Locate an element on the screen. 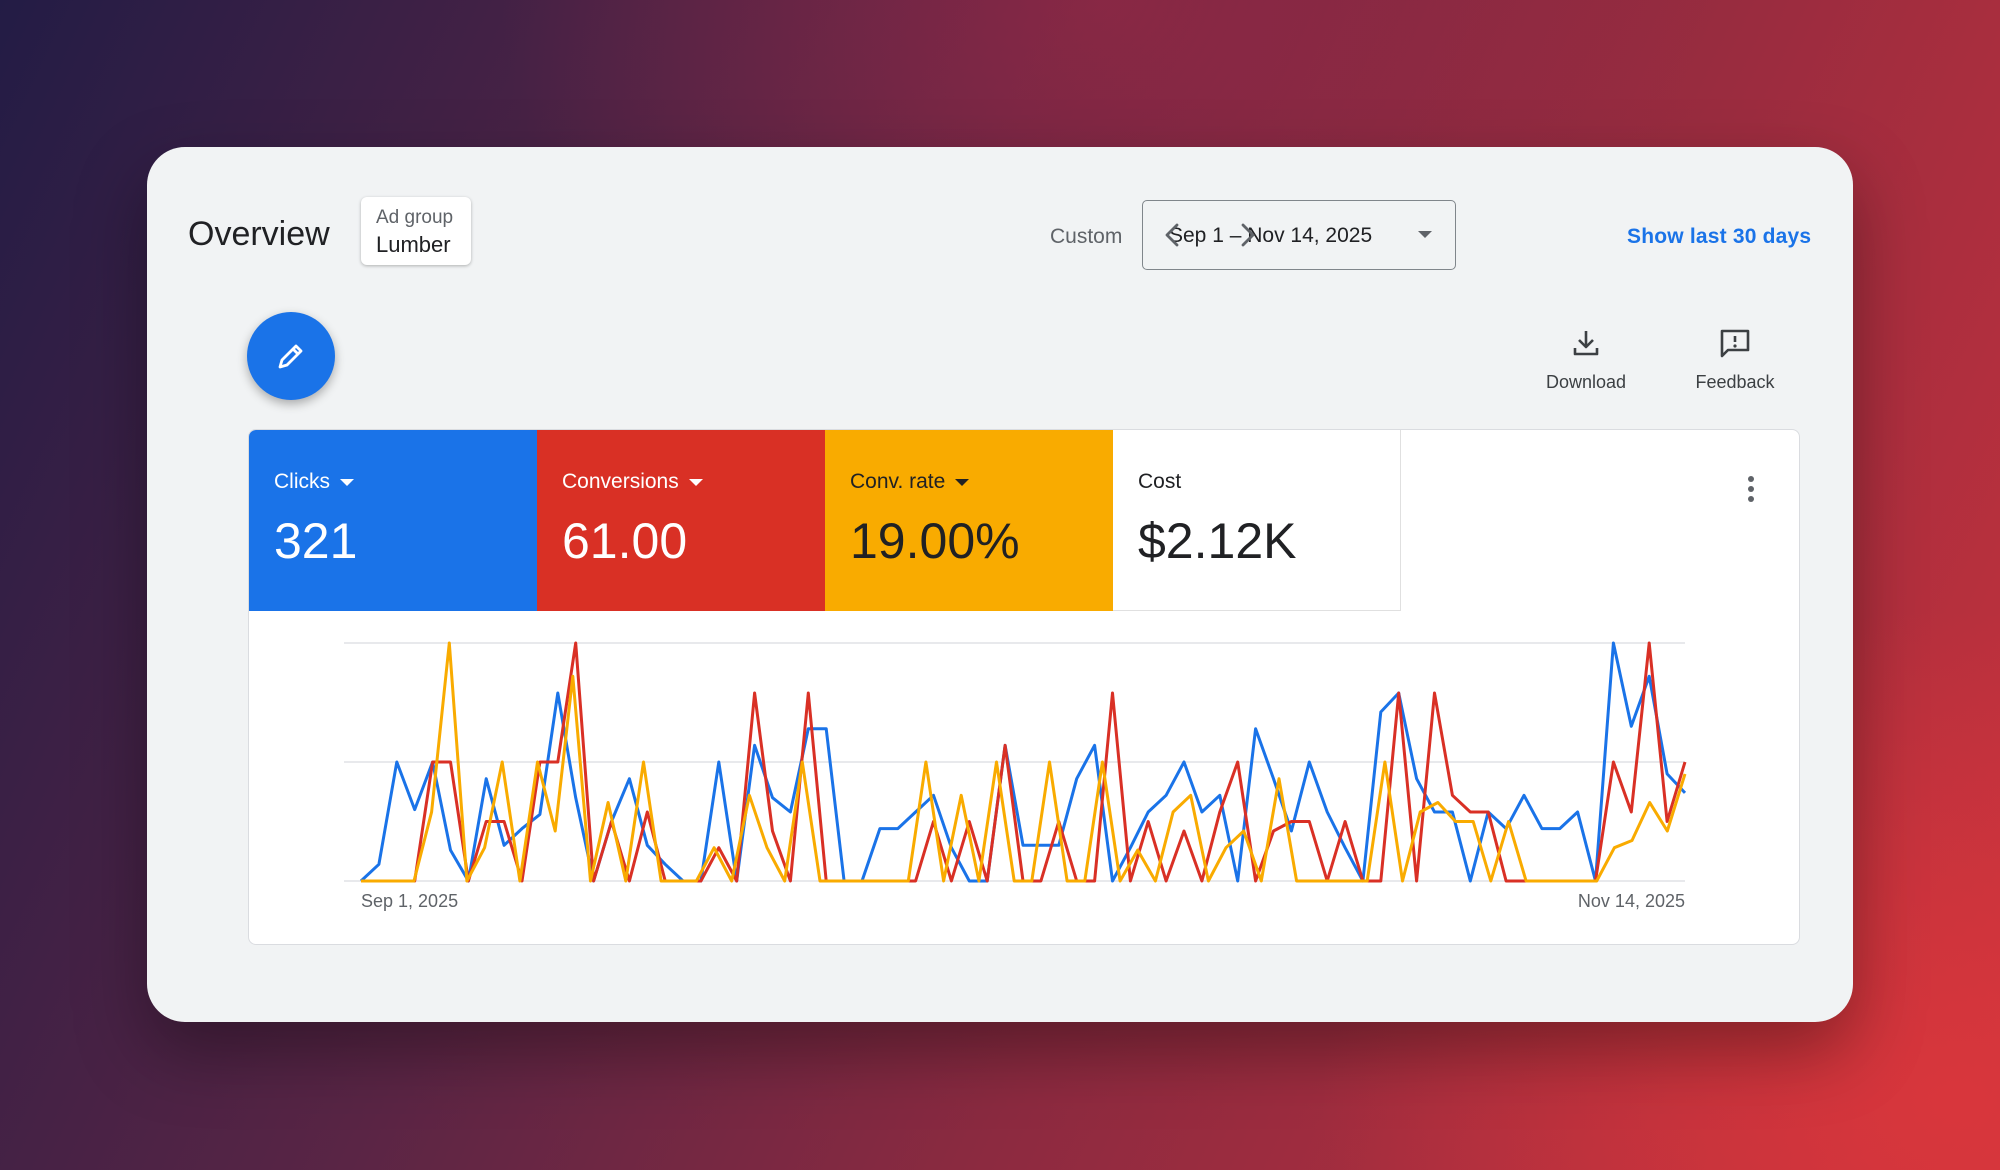 Image resolution: width=2000 pixels, height=1170 pixels. previous-period-button is located at coordinates (1173, 235).